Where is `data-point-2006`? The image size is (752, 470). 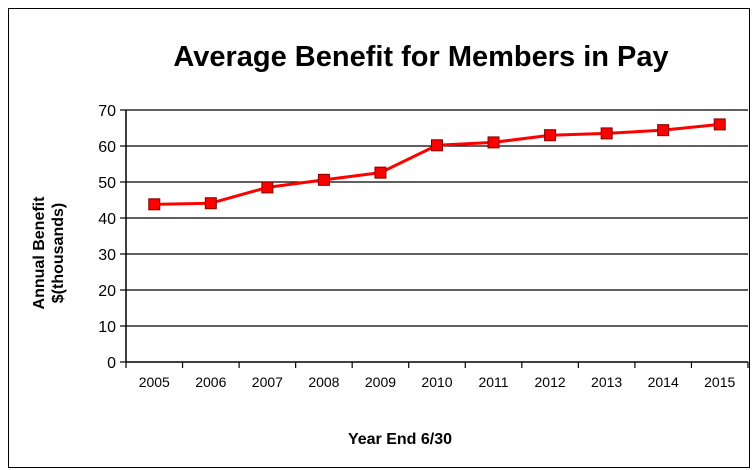 data-point-2006 is located at coordinates (210, 203).